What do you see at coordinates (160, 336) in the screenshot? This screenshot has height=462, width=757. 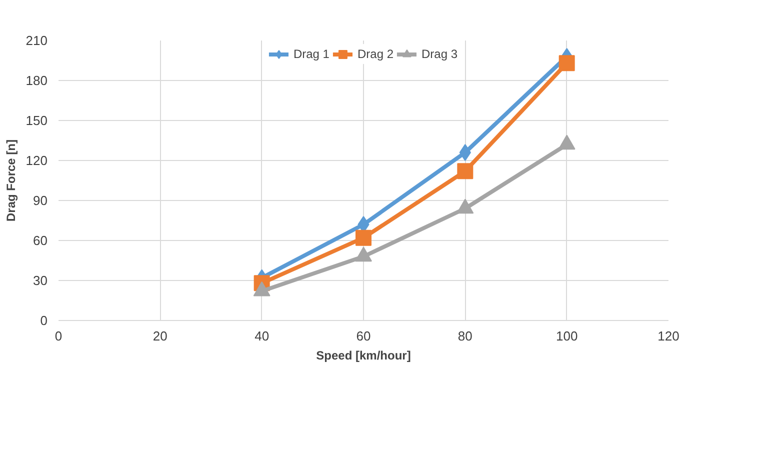 I see `x-tick-label: 20` at bounding box center [160, 336].